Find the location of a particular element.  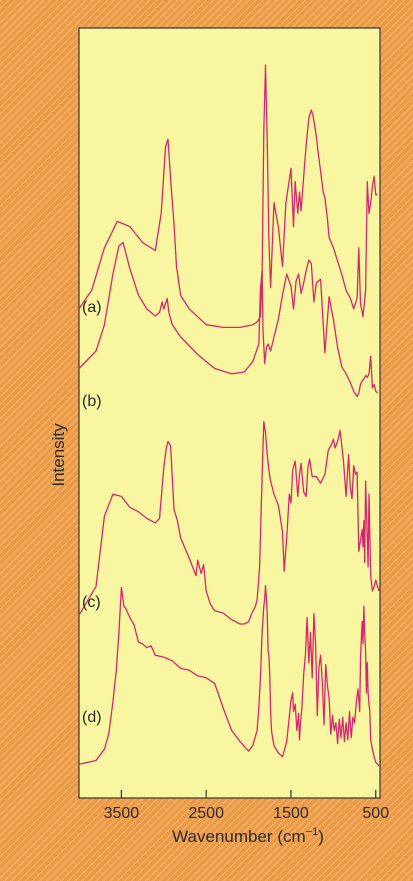

series-label-1: (a) is located at coordinates (92, 307).